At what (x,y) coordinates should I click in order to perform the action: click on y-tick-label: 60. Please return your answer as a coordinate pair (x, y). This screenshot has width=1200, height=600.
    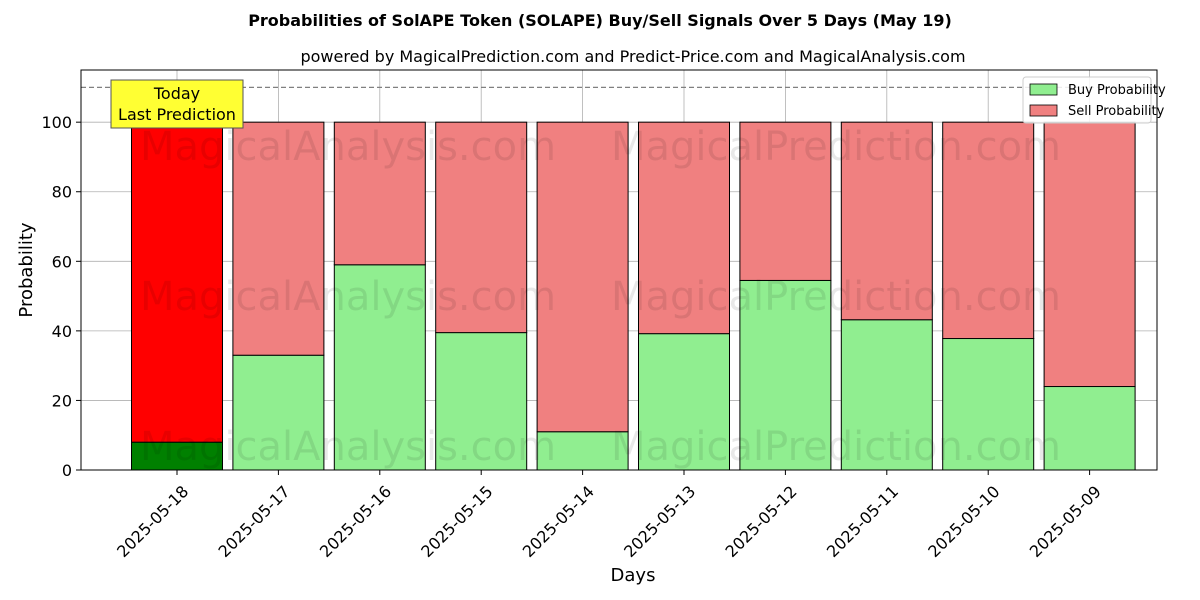
    Looking at the image, I should click on (62, 261).